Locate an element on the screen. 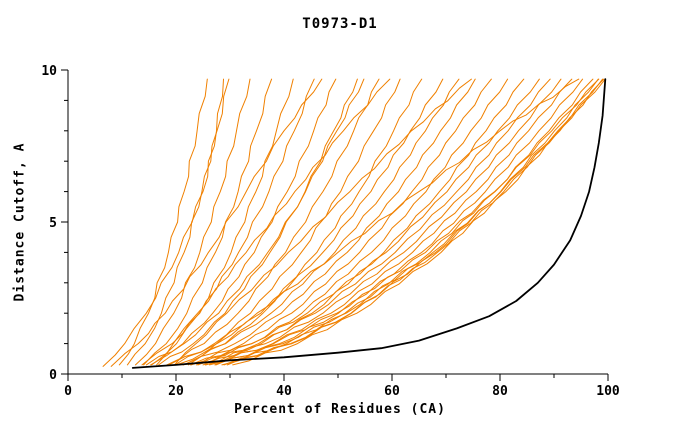 Image resolution: width=680 pixels, height=440 pixels. x-tick-label: 100 is located at coordinates (608, 391).